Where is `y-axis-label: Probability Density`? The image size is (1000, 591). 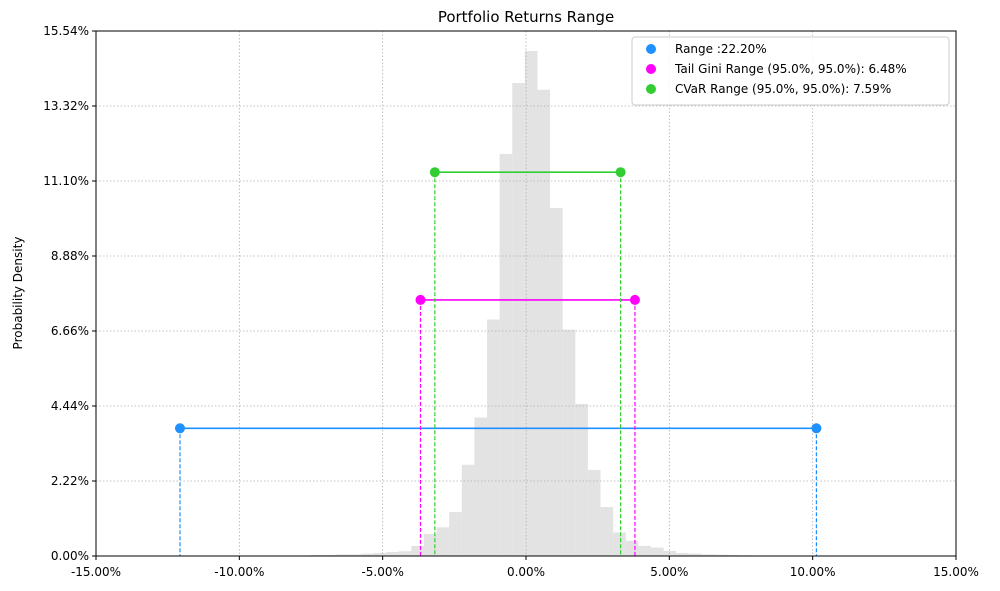
y-axis-label: Probability Density is located at coordinates (18, 293).